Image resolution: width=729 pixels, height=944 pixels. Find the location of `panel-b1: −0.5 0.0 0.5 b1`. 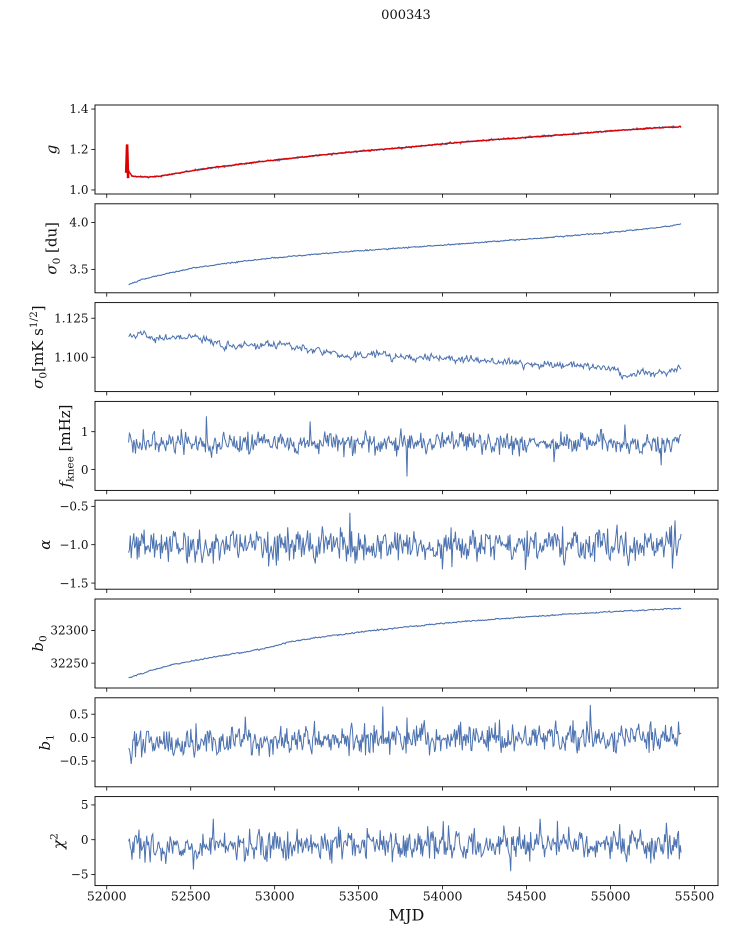

panel-b1: −0.5 0.0 0.5 b1 is located at coordinates (377, 744).